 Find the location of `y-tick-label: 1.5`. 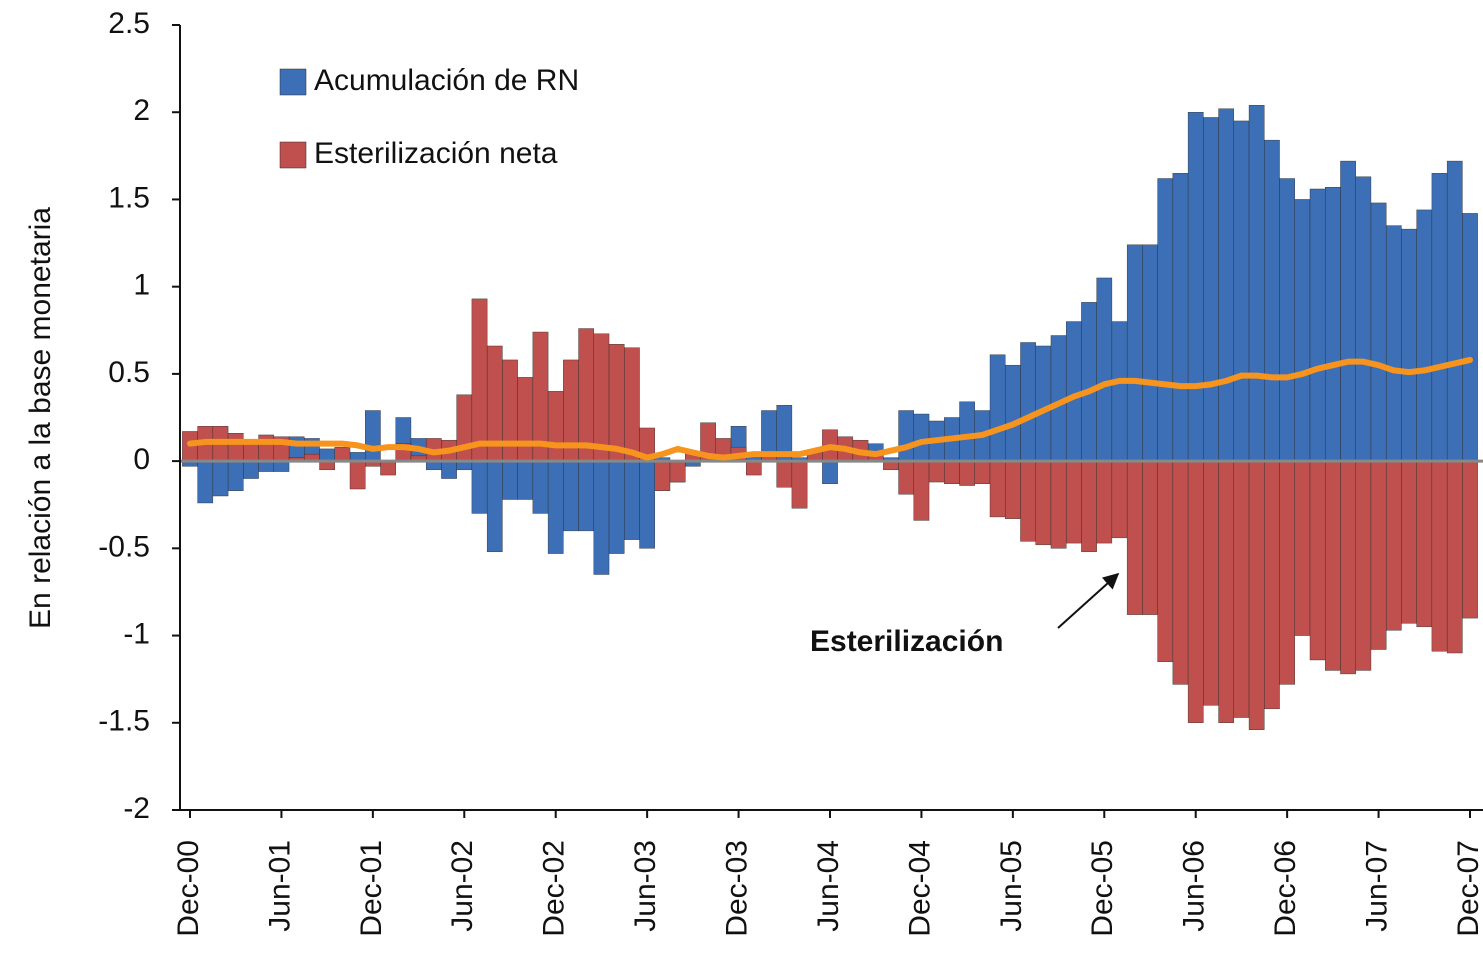

y-tick-label: 1.5 is located at coordinates (129, 197).